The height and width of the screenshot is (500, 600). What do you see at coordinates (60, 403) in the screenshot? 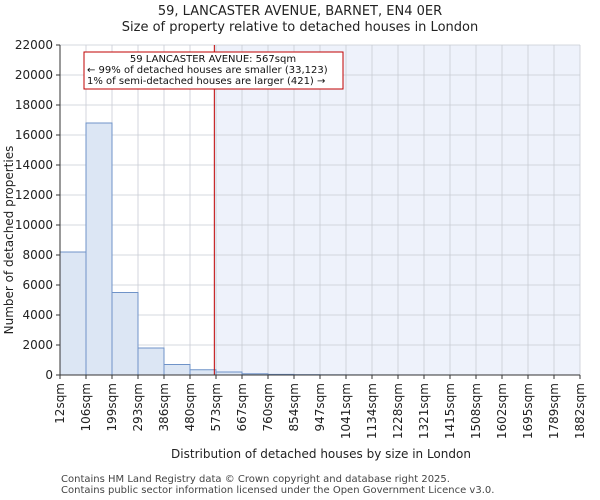
I see `x-tick-label: 12sqm` at bounding box center [60, 403].